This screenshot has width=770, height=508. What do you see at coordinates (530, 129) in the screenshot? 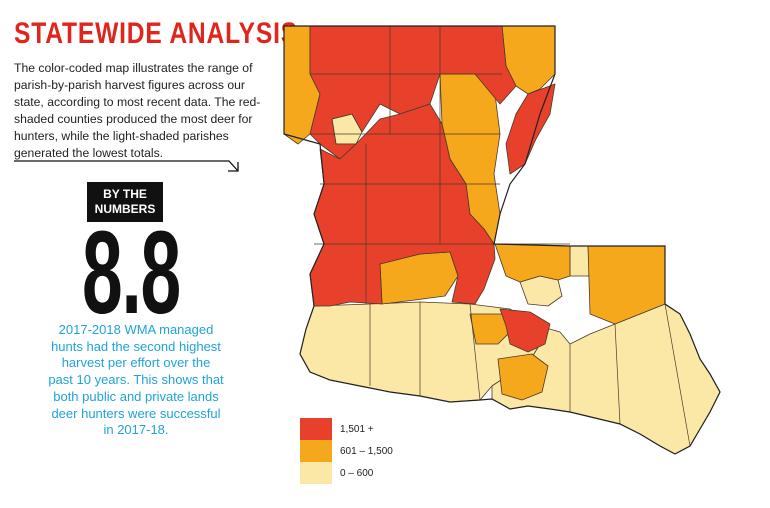
I see `region-high-northeast` at bounding box center [530, 129].